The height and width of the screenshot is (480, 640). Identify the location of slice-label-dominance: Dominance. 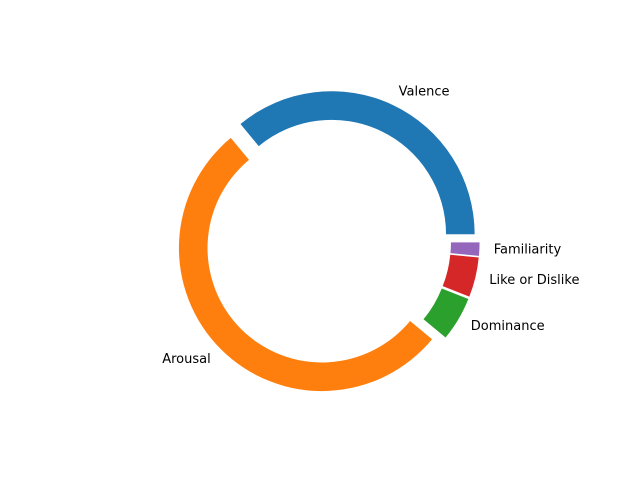
(508, 326).